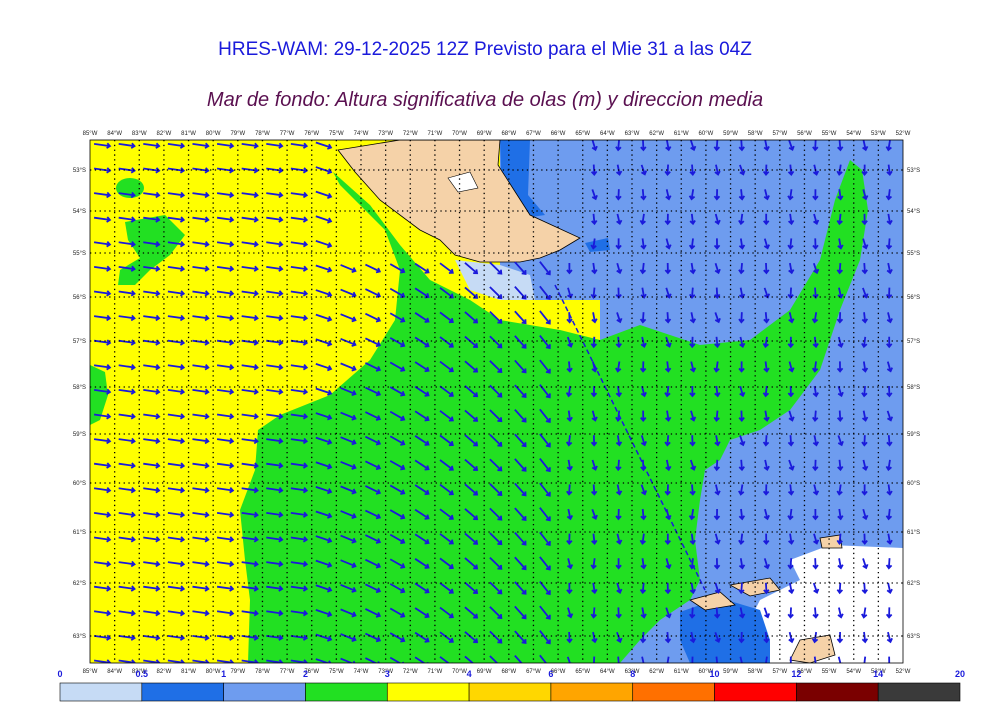 The image size is (1000, 707). Describe the element at coordinates (188, 672) in the screenshot. I see `lon-label: 81°W` at that location.